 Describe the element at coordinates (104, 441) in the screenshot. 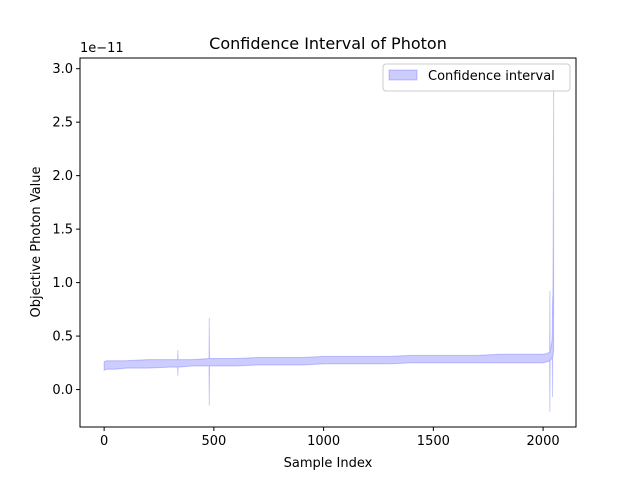

I see `x-tick-label: 0` at that location.